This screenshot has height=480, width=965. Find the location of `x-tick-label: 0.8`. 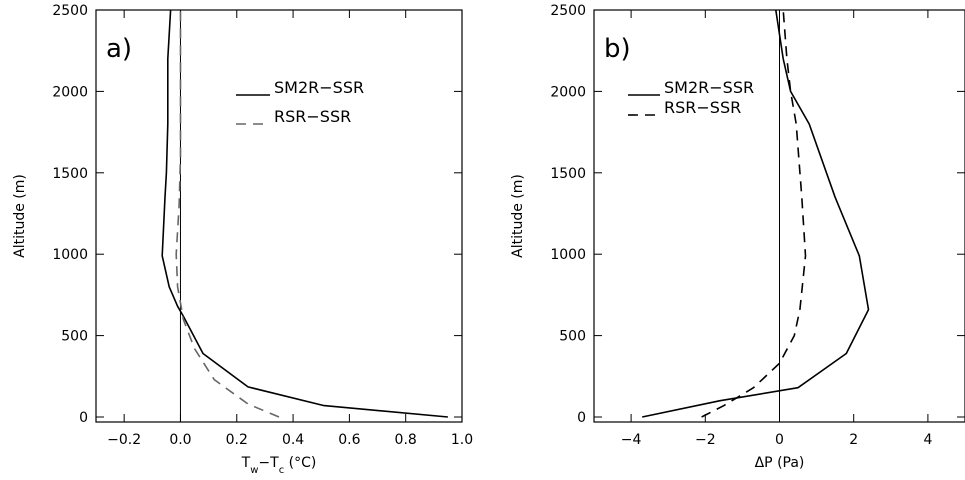

x-tick-label: 0.8 is located at coordinates (406, 440).